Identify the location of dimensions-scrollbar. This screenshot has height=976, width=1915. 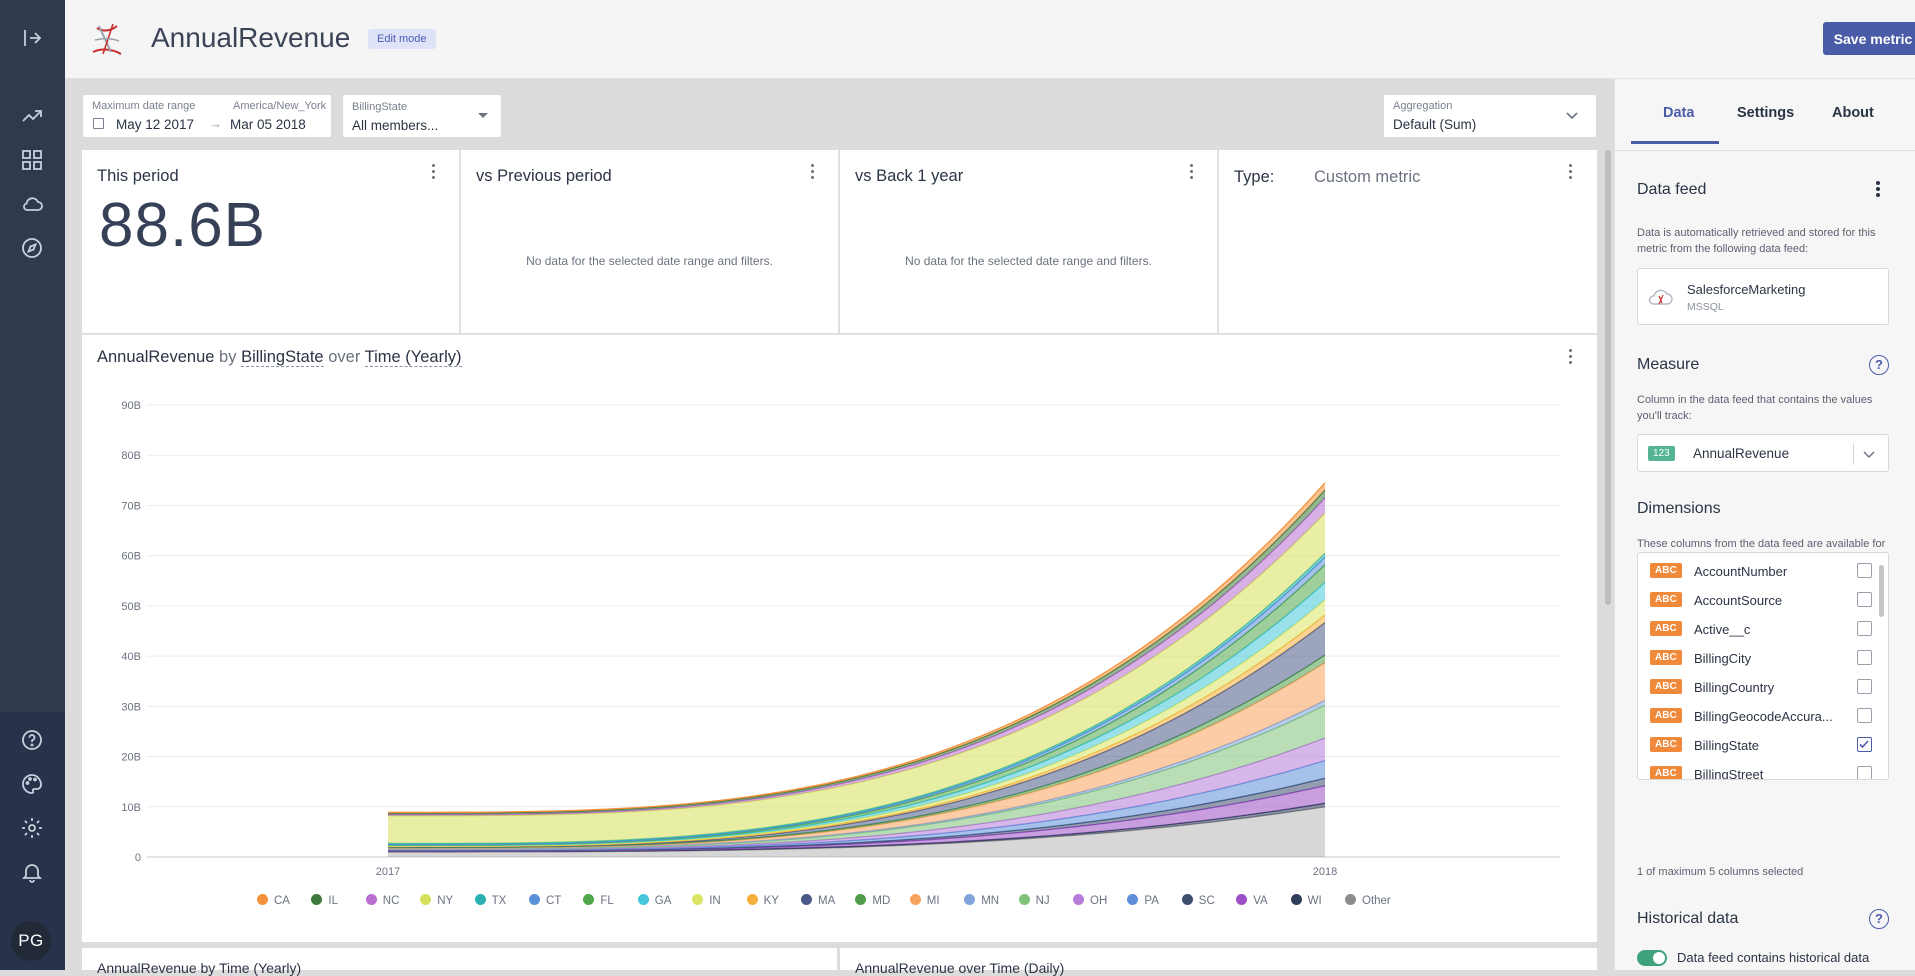
(1881, 591).